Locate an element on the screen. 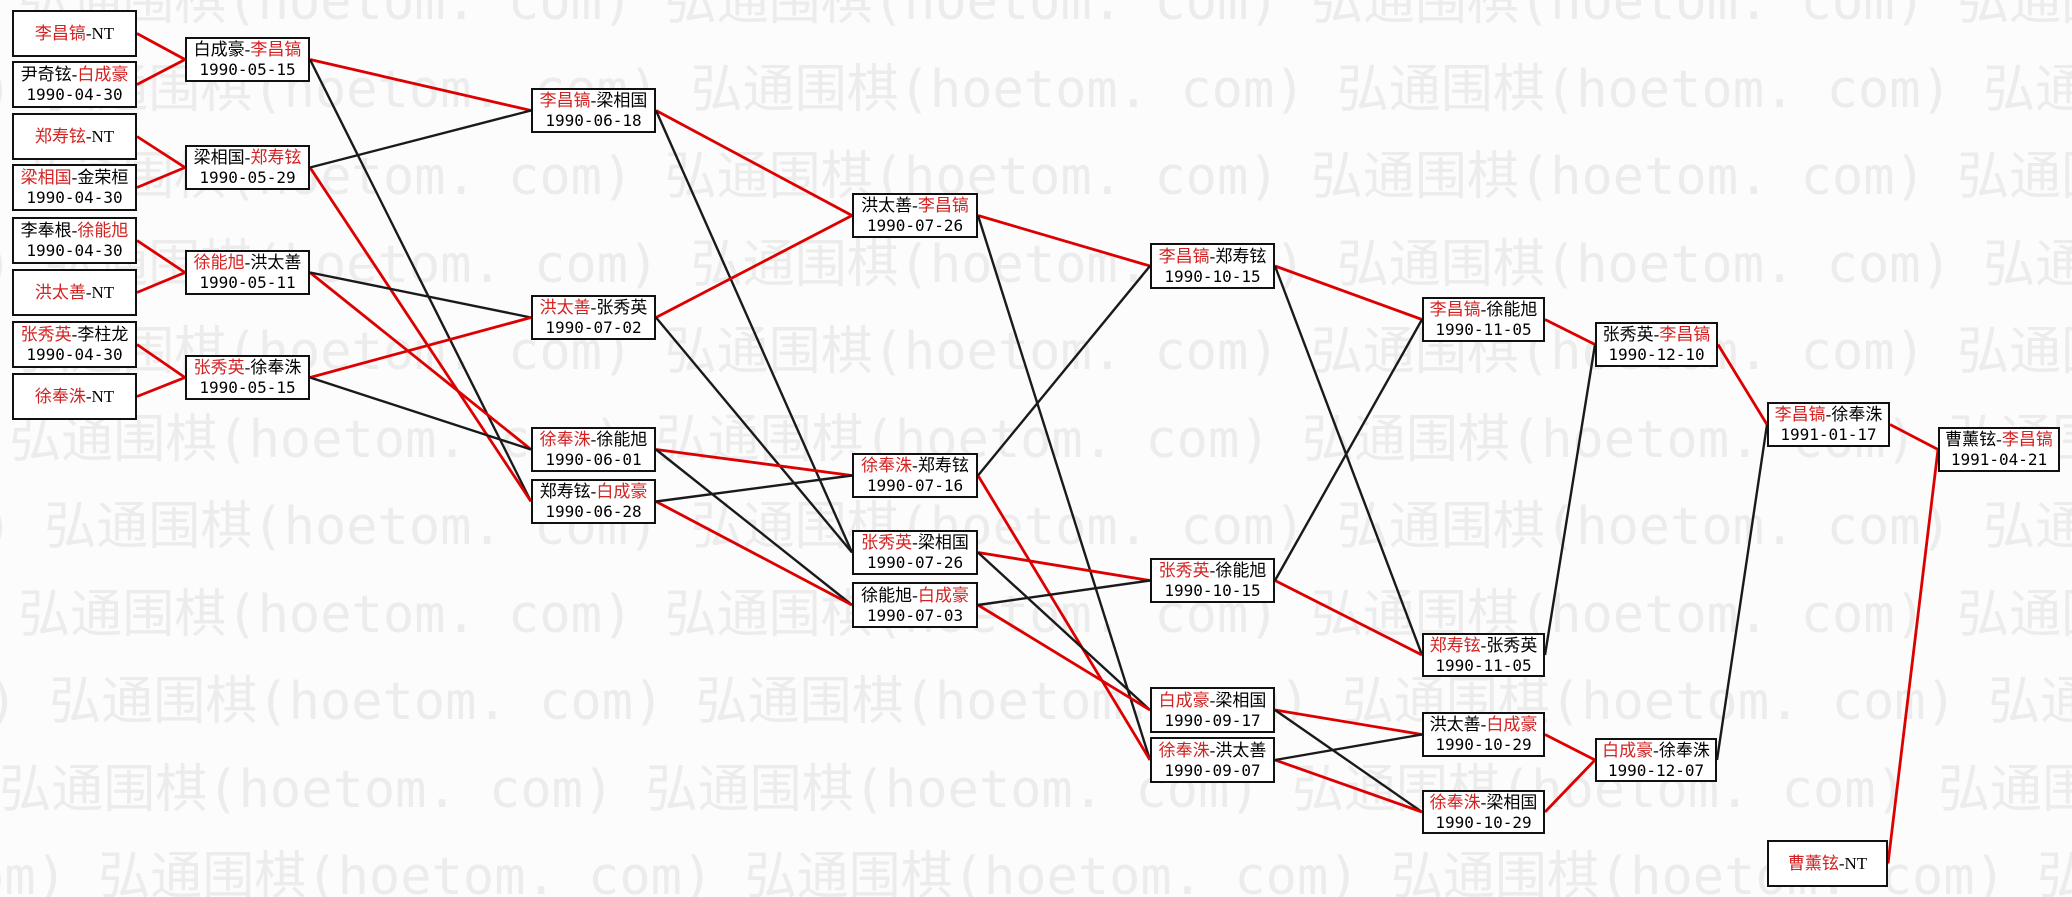 Image resolution: width=2072 pixels, height=897 pixels. match-box-r6b1: 李昌镐-徐能旭 1990-11-05 is located at coordinates (1483, 319).